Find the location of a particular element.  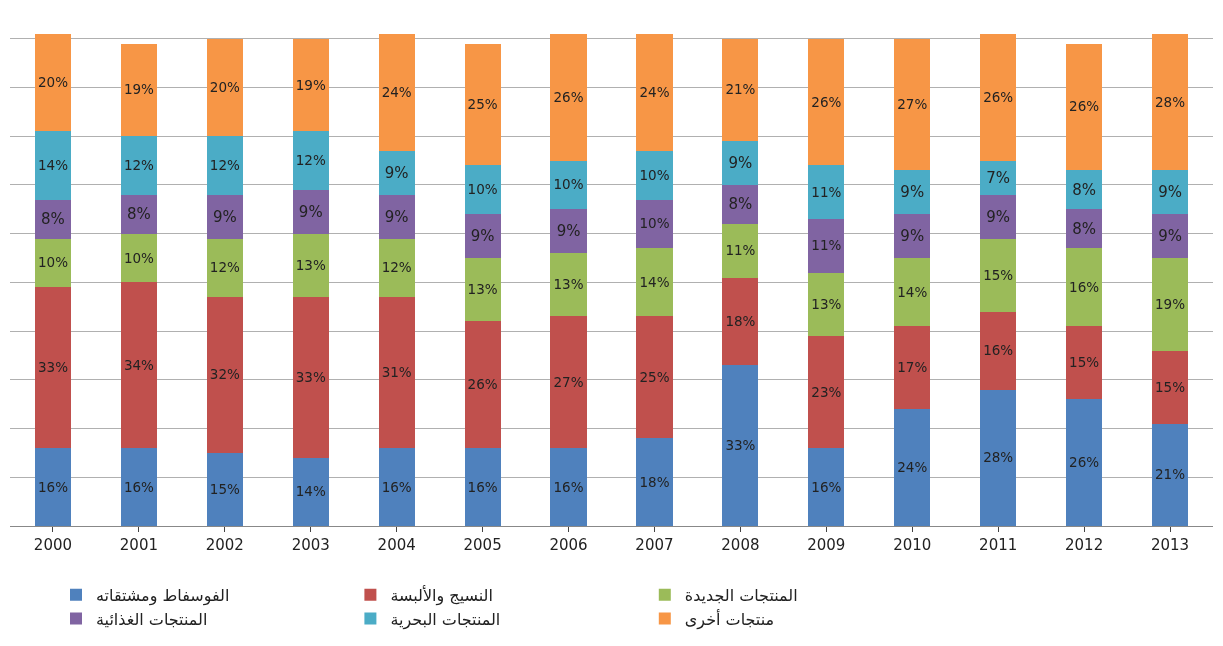

x-tick-label: 2007 is located at coordinates (654, 545).